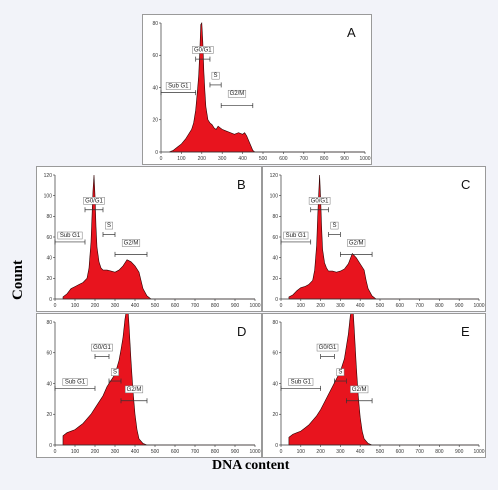 The height and width of the screenshot is (490, 498). Describe the element at coordinates (178, 86) in the screenshot. I see `gate-sub-g1-a-box` at that location.